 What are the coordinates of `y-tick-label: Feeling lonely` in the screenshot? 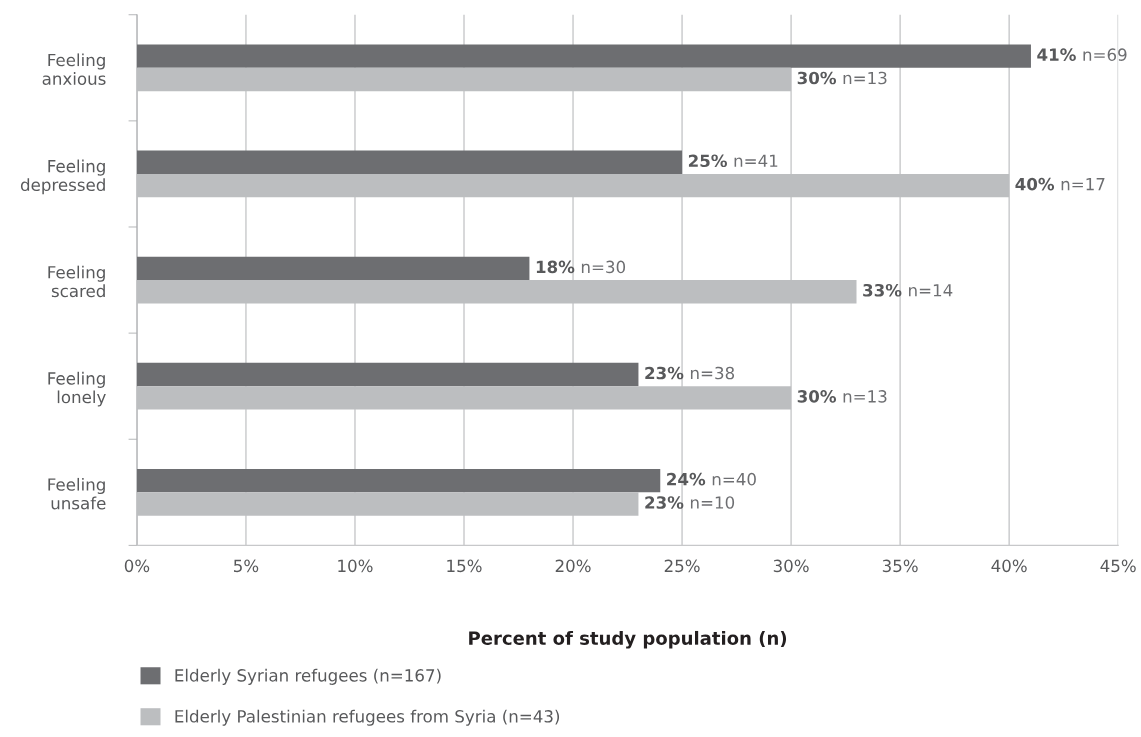 It's located at (77, 389).